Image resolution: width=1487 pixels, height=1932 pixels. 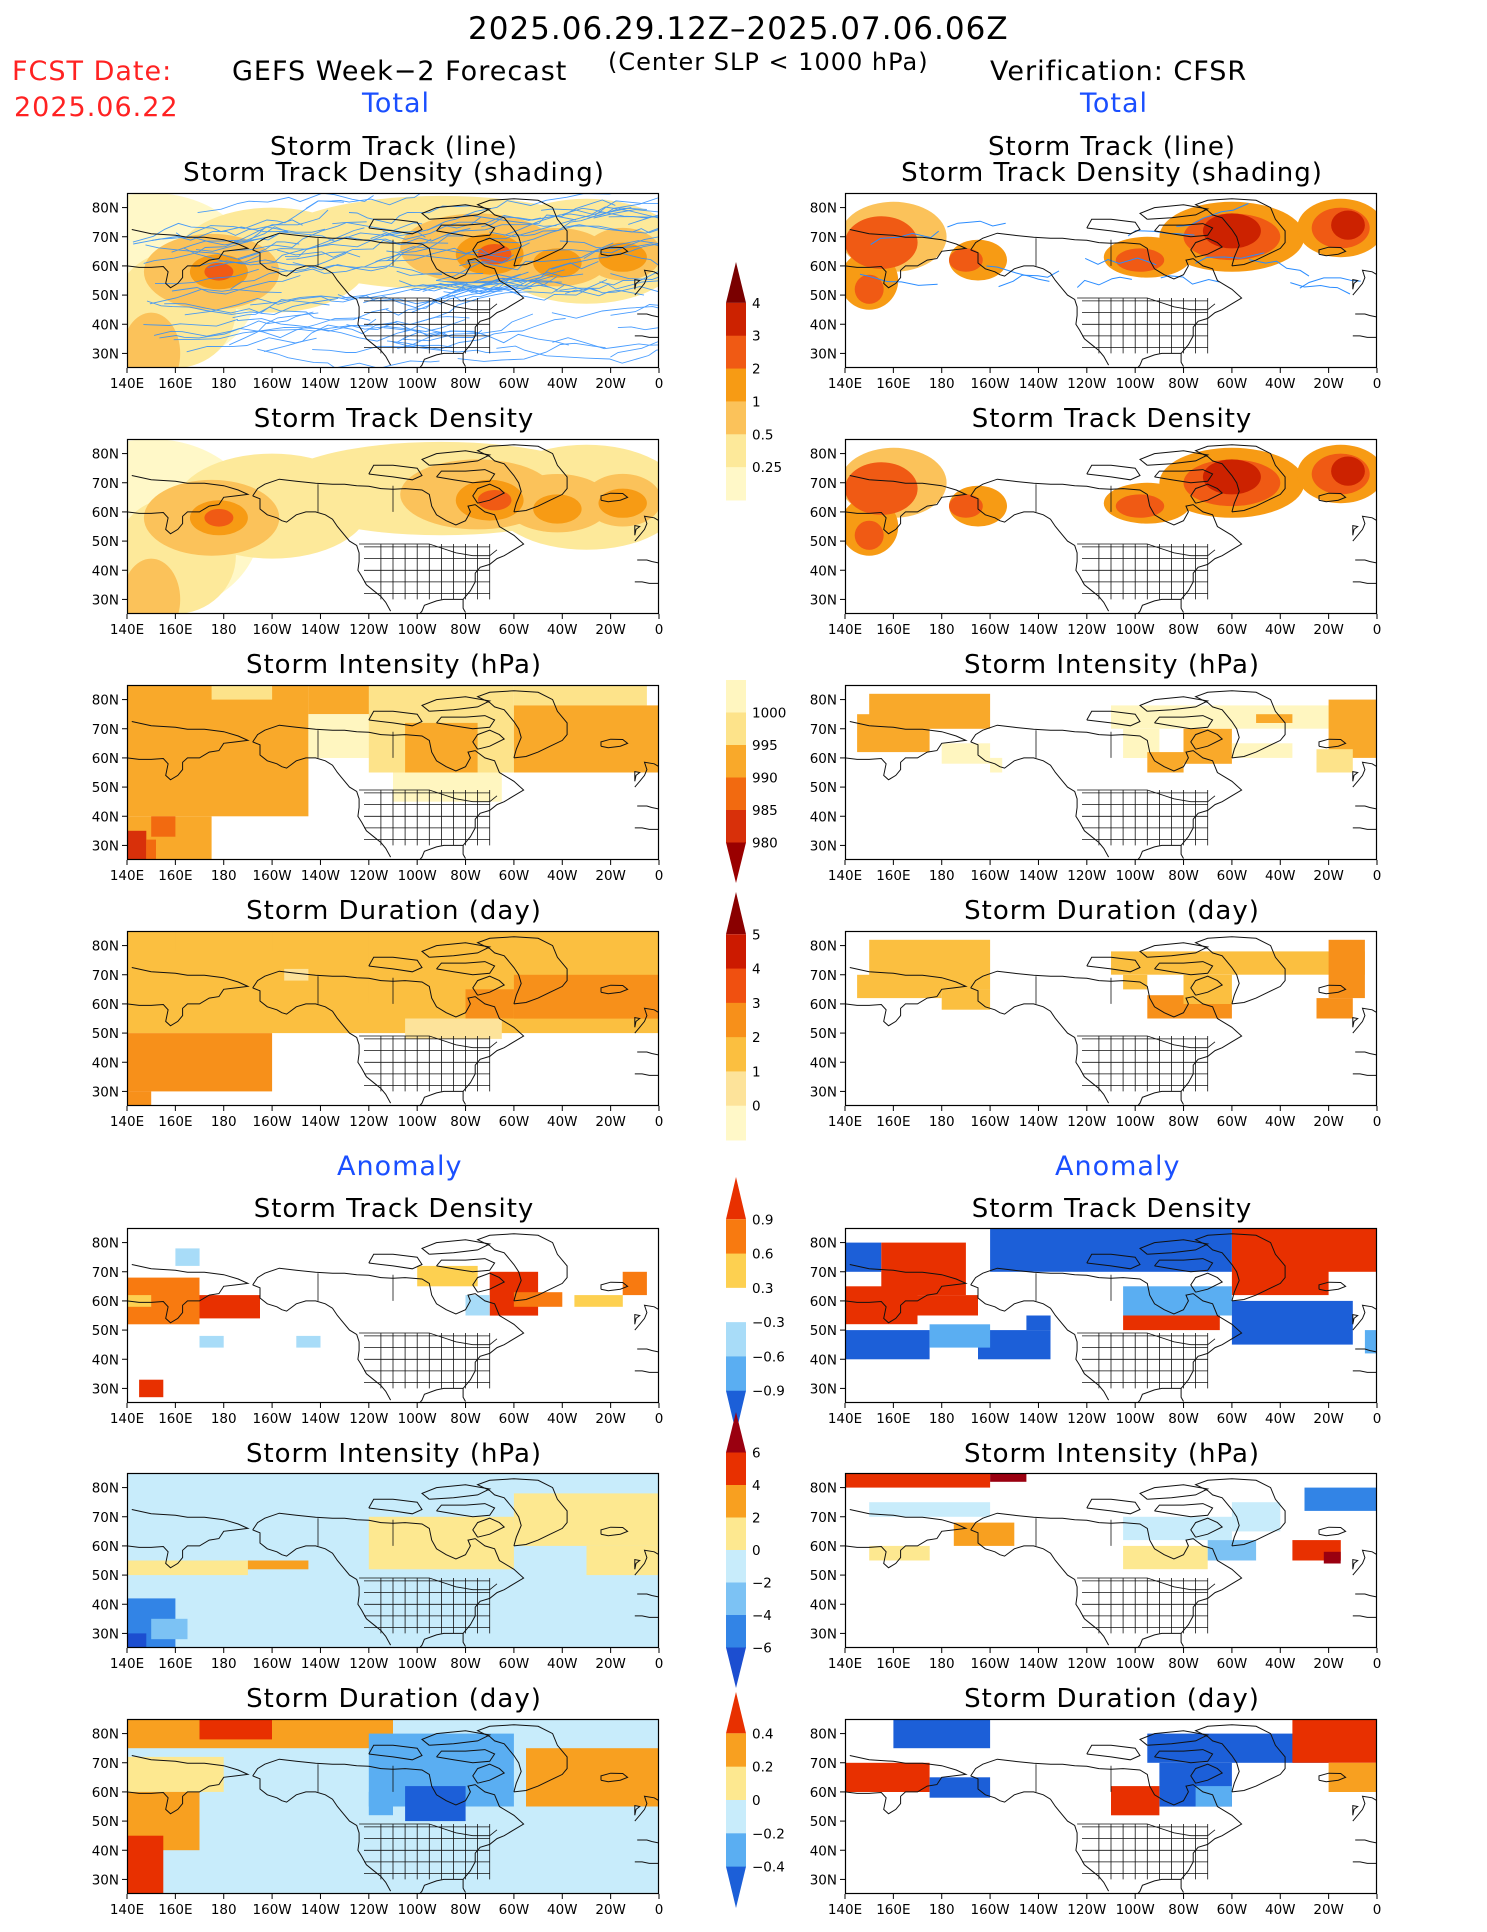 What do you see at coordinates (105, 1063) in the screenshot?
I see `y-tick-label: 40N` at bounding box center [105, 1063].